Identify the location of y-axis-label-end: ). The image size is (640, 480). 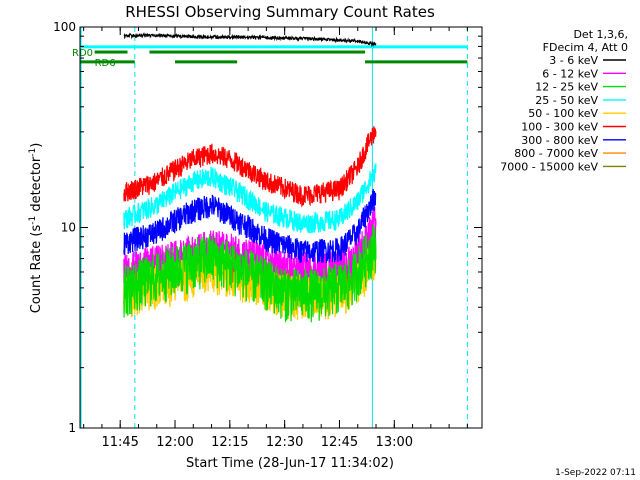
(36, 145).